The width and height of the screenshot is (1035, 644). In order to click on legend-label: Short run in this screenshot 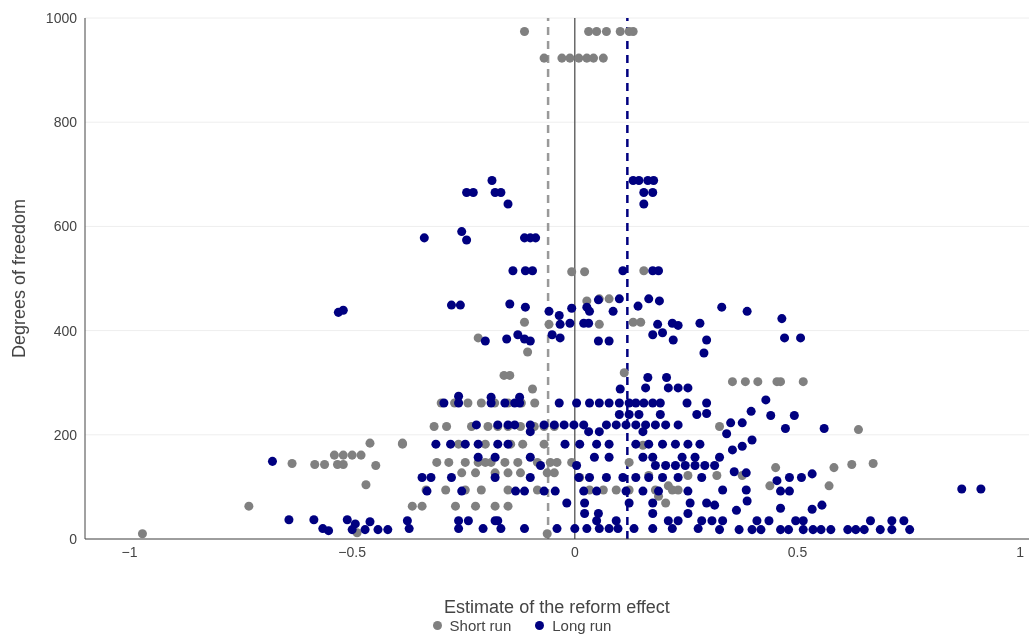, I will do `click(480, 625)`.